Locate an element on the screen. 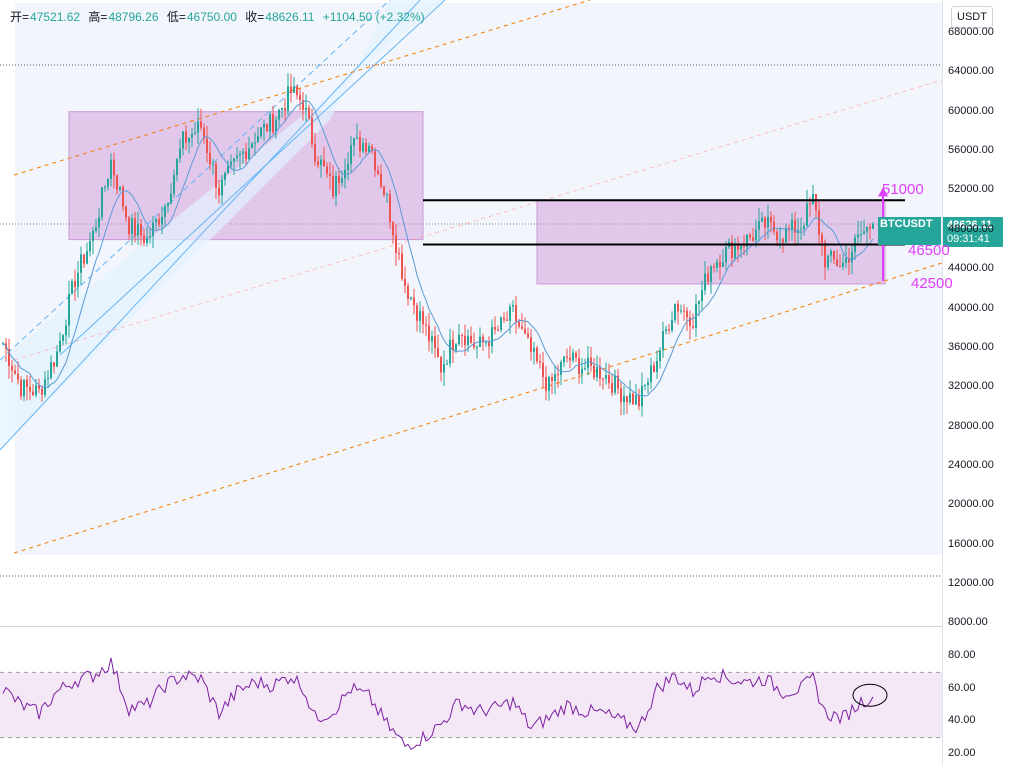  open-label: 开= is located at coordinates (20, 17).